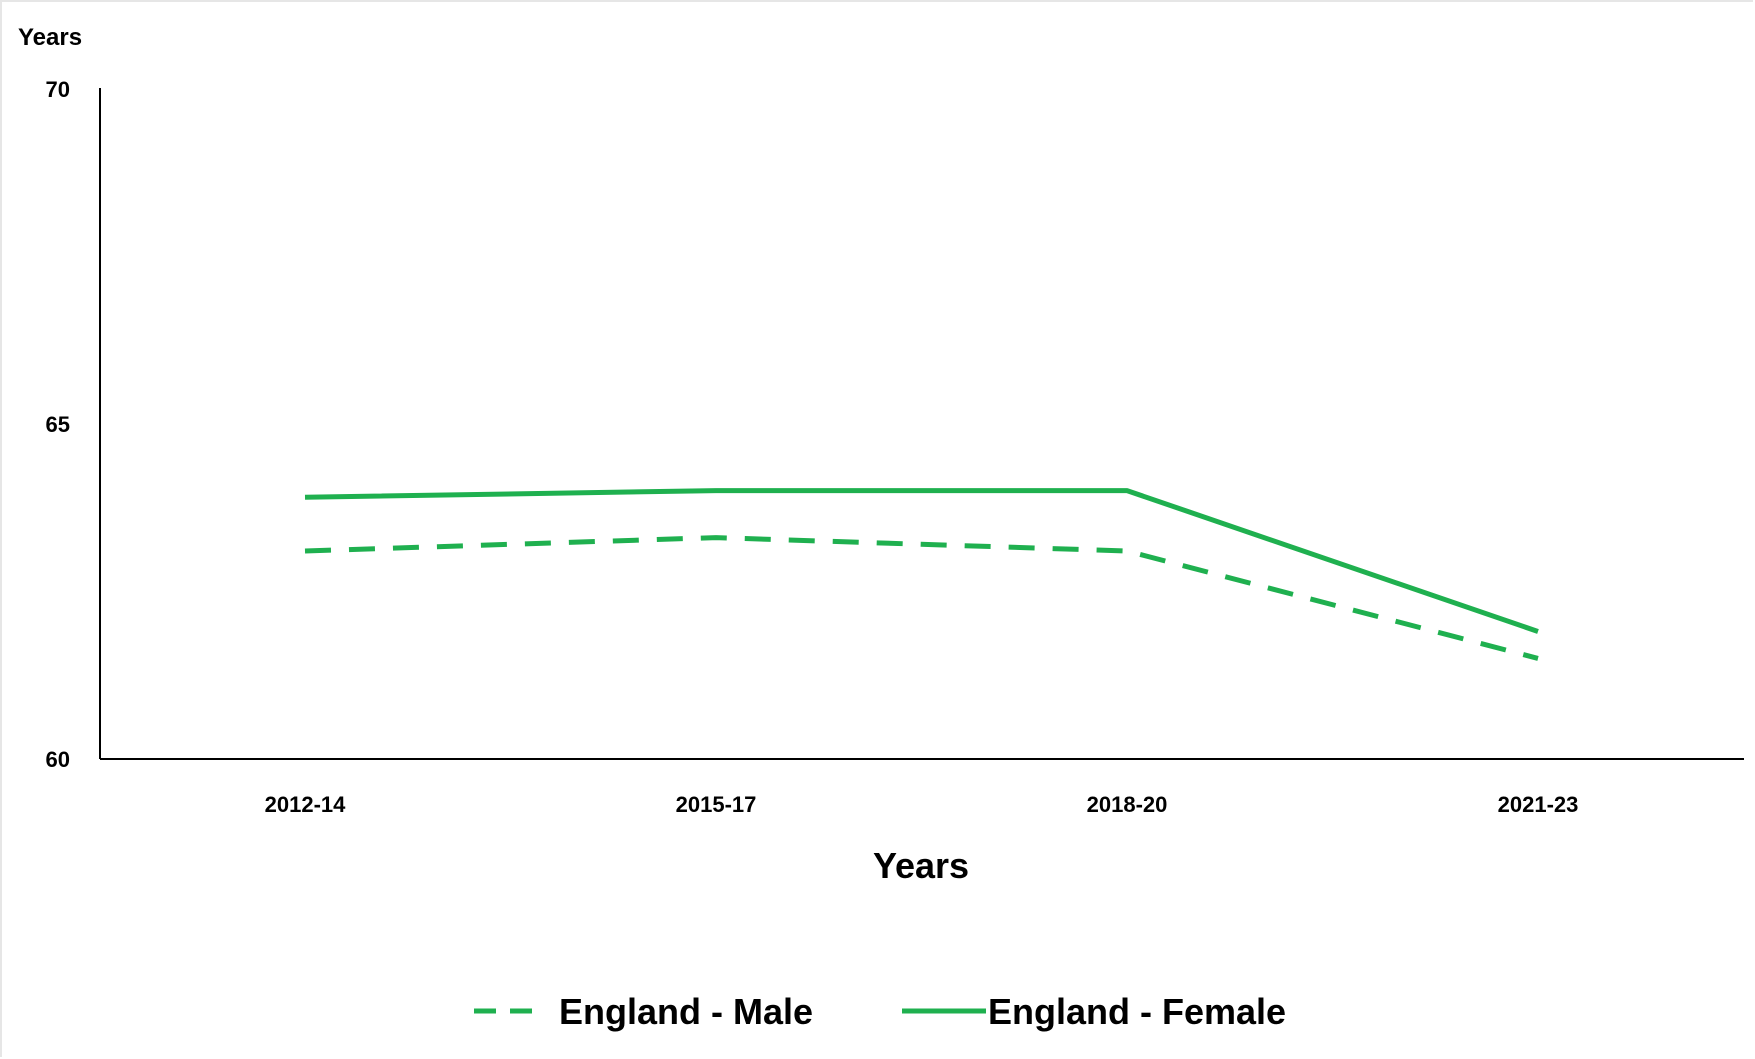 Image resolution: width=1755 pixels, height=1059 pixels. Describe the element at coordinates (1538, 804) in the screenshot. I see `x-tick-label: 2021-23` at that location.